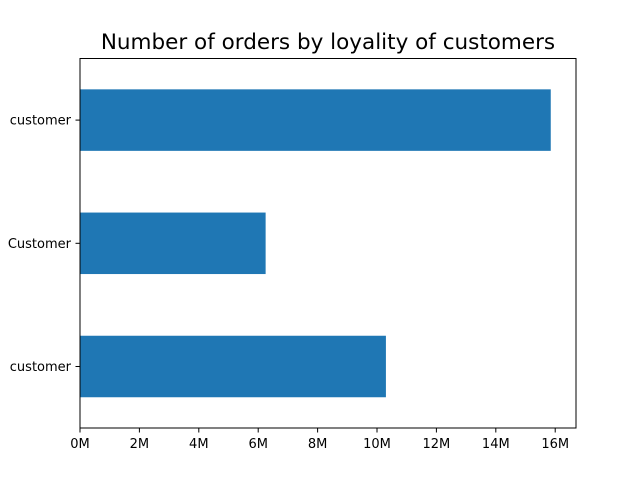 The image size is (640, 480). What do you see at coordinates (140, 444) in the screenshot?
I see `x-tick-label: 2M` at bounding box center [140, 444].